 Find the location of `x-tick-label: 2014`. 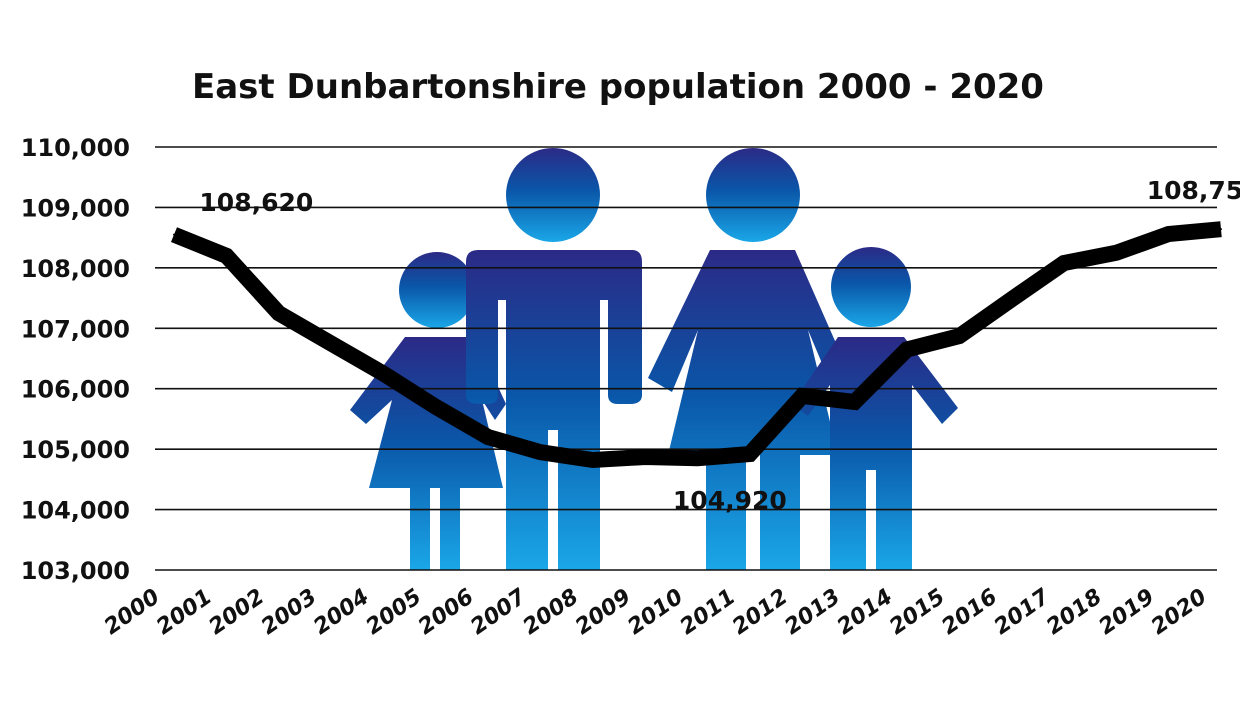

x-tick-label: 2014 is located at coordinates (865, 612).